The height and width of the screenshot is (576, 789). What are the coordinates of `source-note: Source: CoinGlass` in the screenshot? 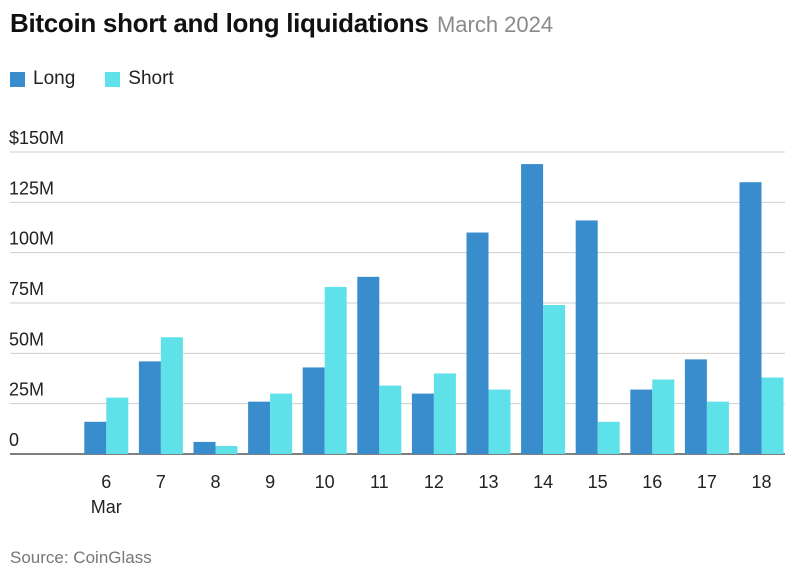 It's located at (81, 557).